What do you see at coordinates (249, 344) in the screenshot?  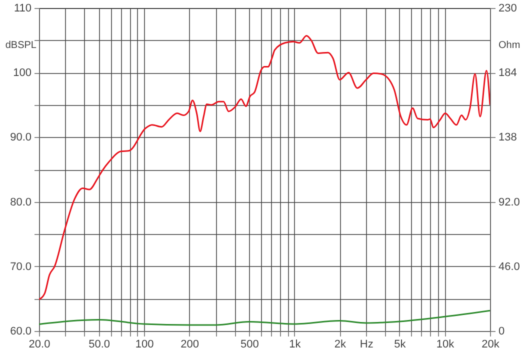 I see `x-tick-label: 500` at bounding box center [249, 344].